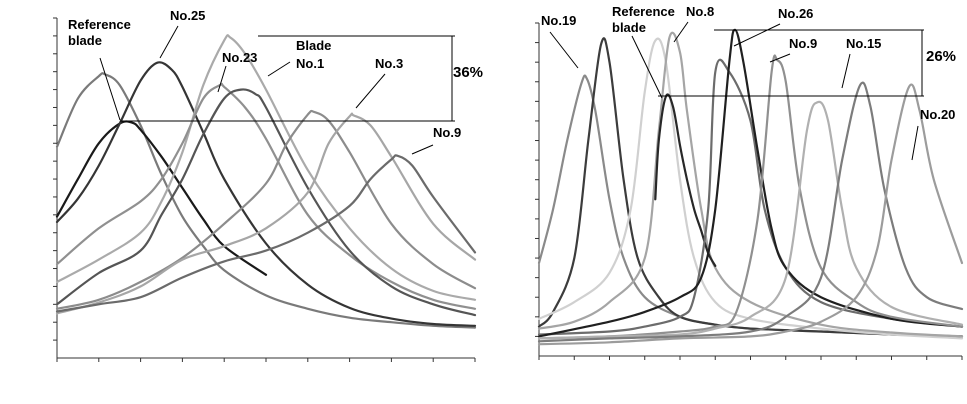 This screenshot has height=404, width=967. I want to click on annotation-line: 26%, so click(941, 56).